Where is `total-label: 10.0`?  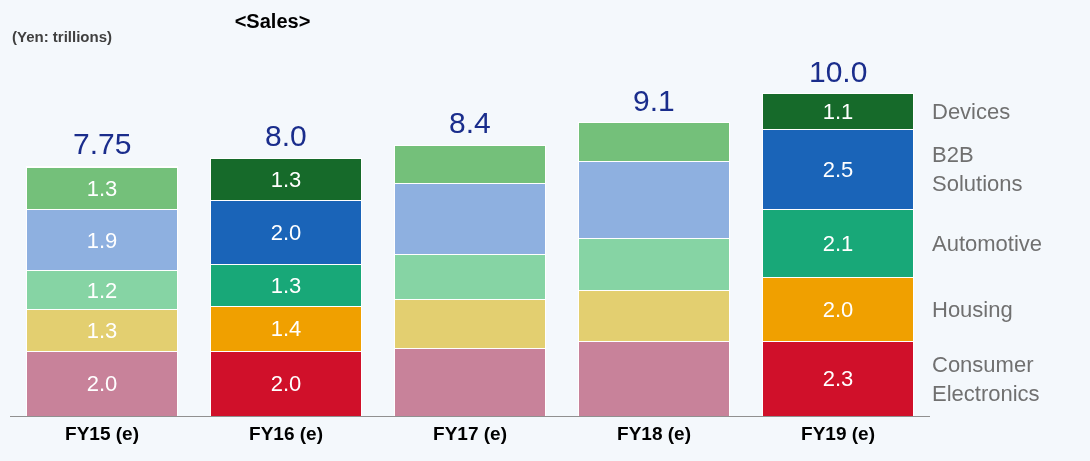
total-label: 10.0 is located at coordinates (838, 71).